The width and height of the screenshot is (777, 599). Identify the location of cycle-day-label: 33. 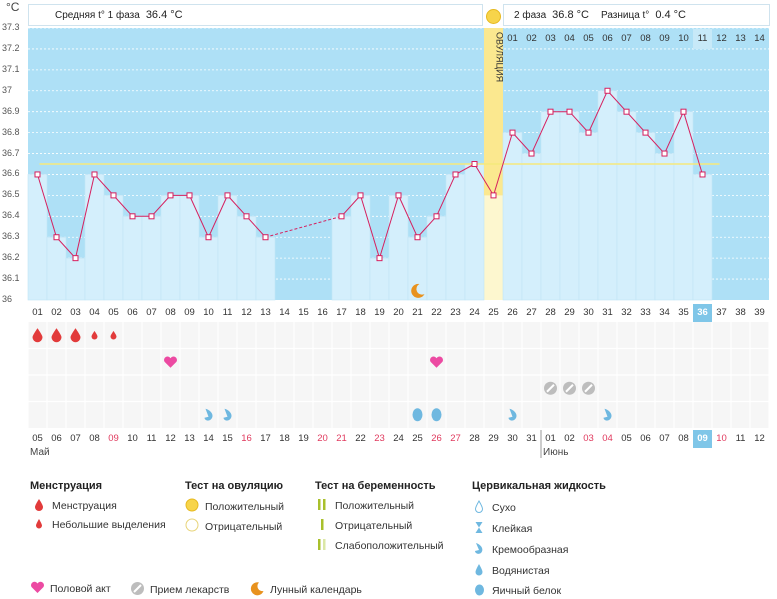
(645, 312).